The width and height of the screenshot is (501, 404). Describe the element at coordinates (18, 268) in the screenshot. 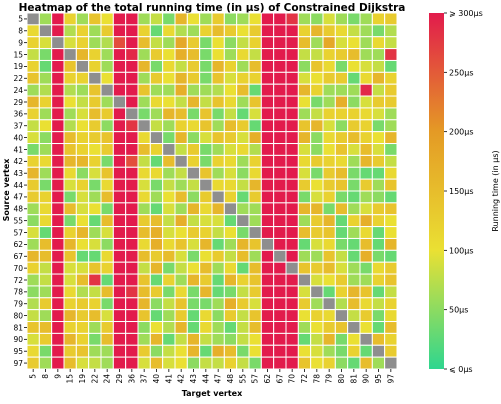

I see `y-tick-label: 70` at that location.